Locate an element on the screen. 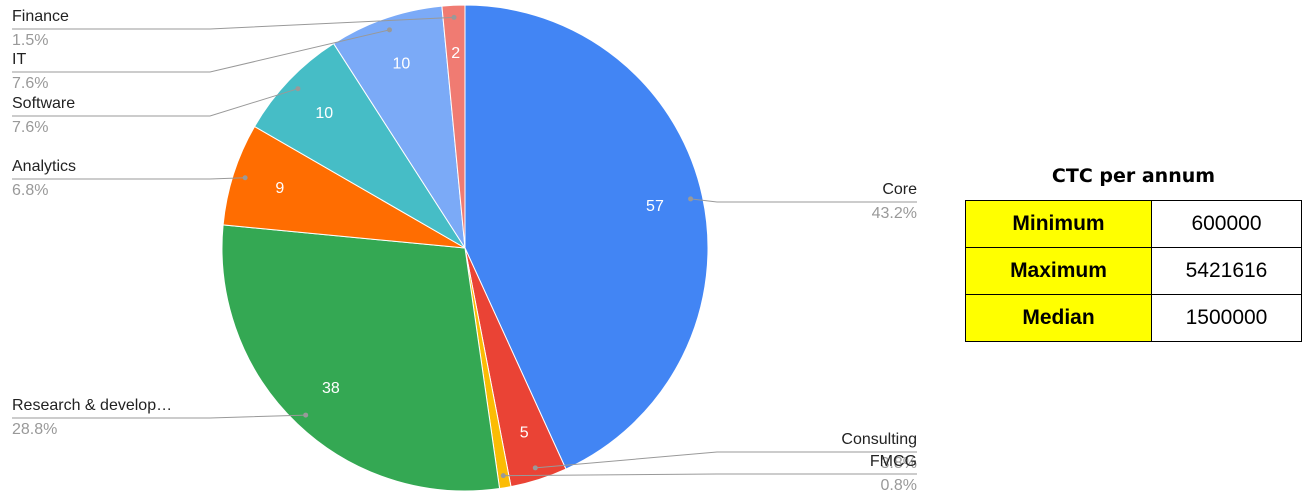 Image resolution: width=1310 pixels, height=496 pixels. value-label: 38 is located at coordinates (331, 388).